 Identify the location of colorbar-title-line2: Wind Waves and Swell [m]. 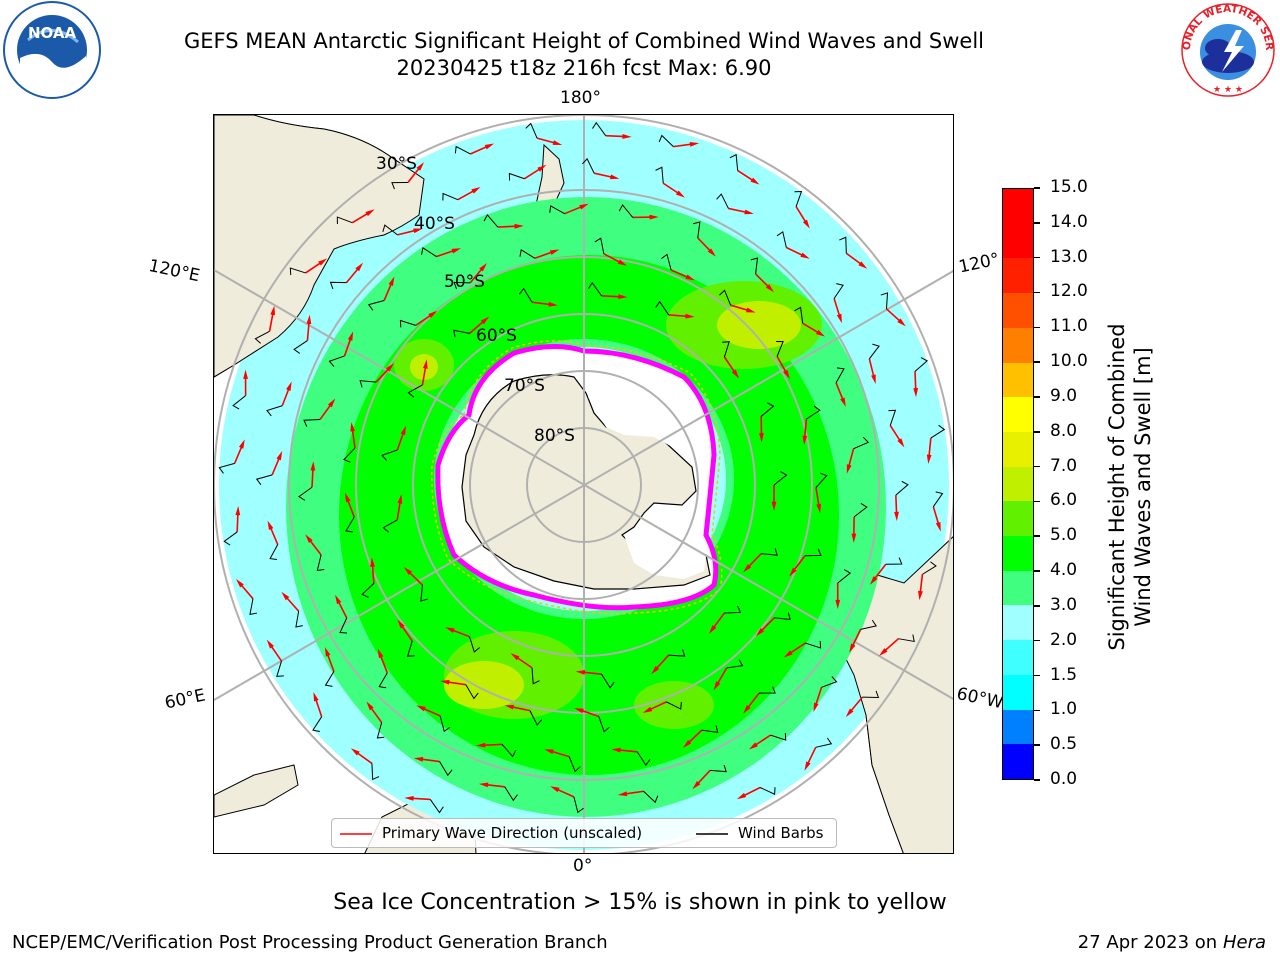
(1143, 487).